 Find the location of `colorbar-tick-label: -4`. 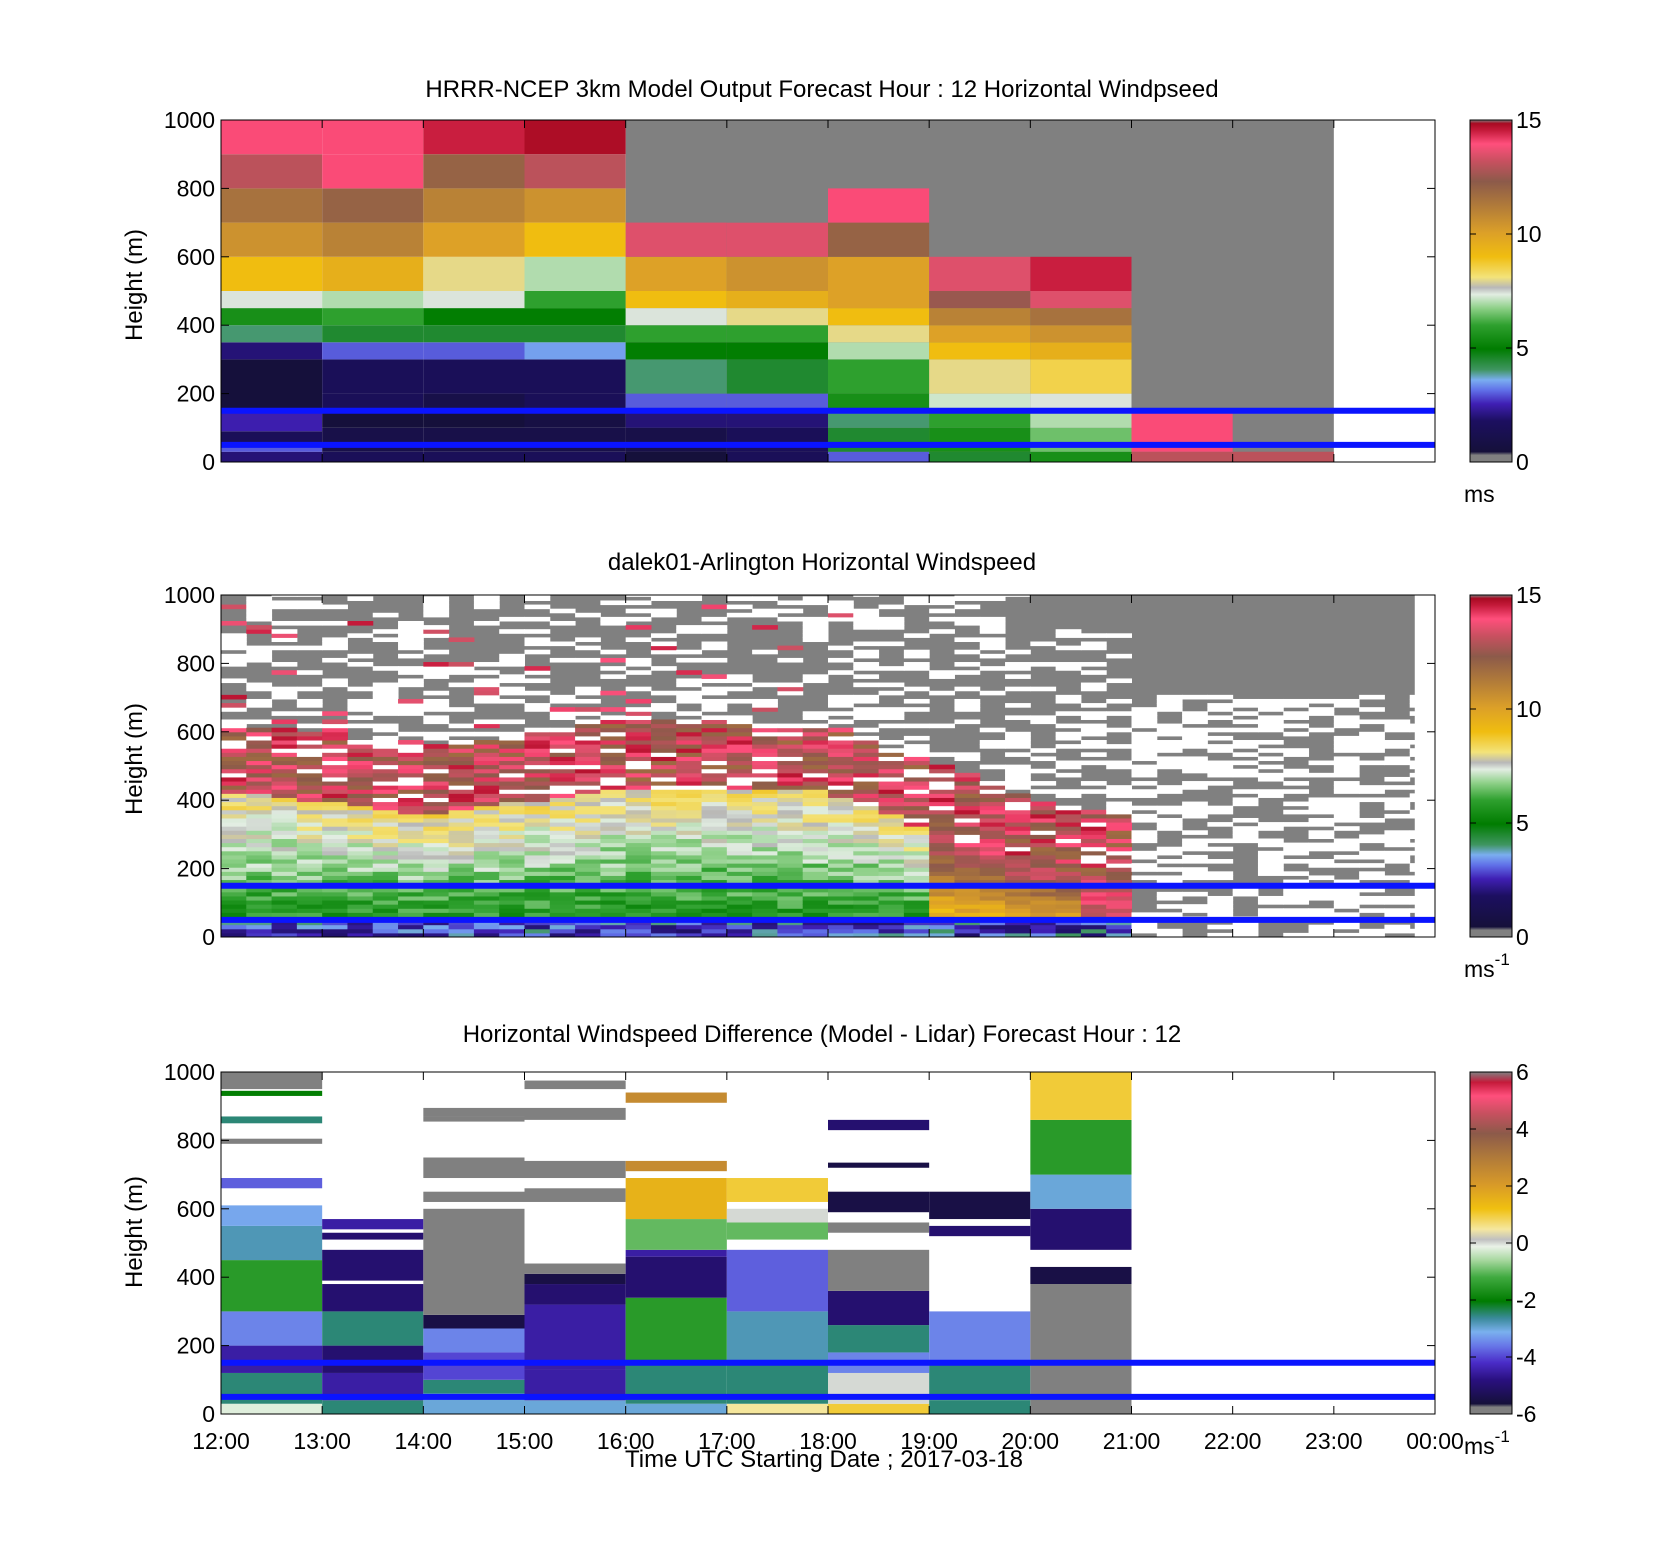

colorbar-tick-label: -4 is located at coordinates (1526, 1357).